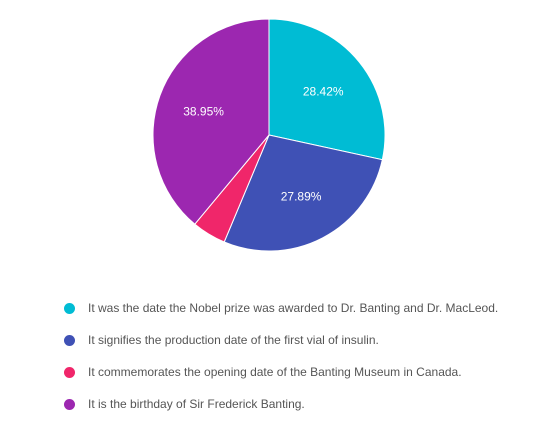 The image size is (536, 422). What do you see at coordinates (323, 91) in the screenshot?
I see `slice-data-label-0: 28.42%` at bounding box center [323, 91].